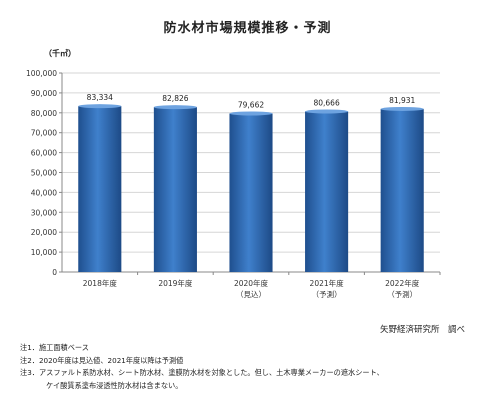 The image size is (495, 400). I want to click on x-tick-label: 2018年度, so click(100, 283).